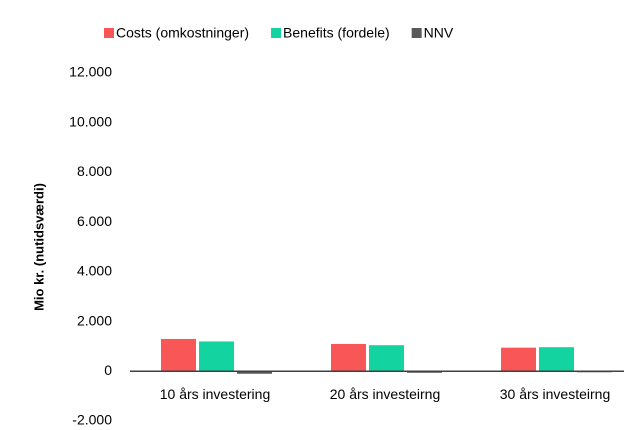  Describe the element at coordinates (385, 394) in the screenshot. I see `x-tick-label: 20 års investeirng` at that location.